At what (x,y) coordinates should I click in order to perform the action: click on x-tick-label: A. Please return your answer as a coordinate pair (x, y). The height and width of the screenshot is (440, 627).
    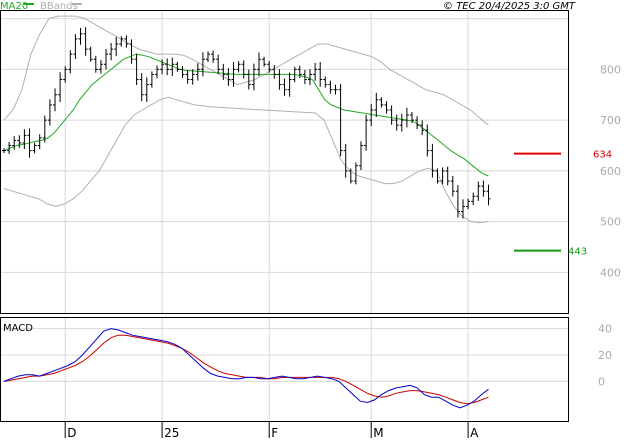
    Looking at the image, I should click on (474, 433).